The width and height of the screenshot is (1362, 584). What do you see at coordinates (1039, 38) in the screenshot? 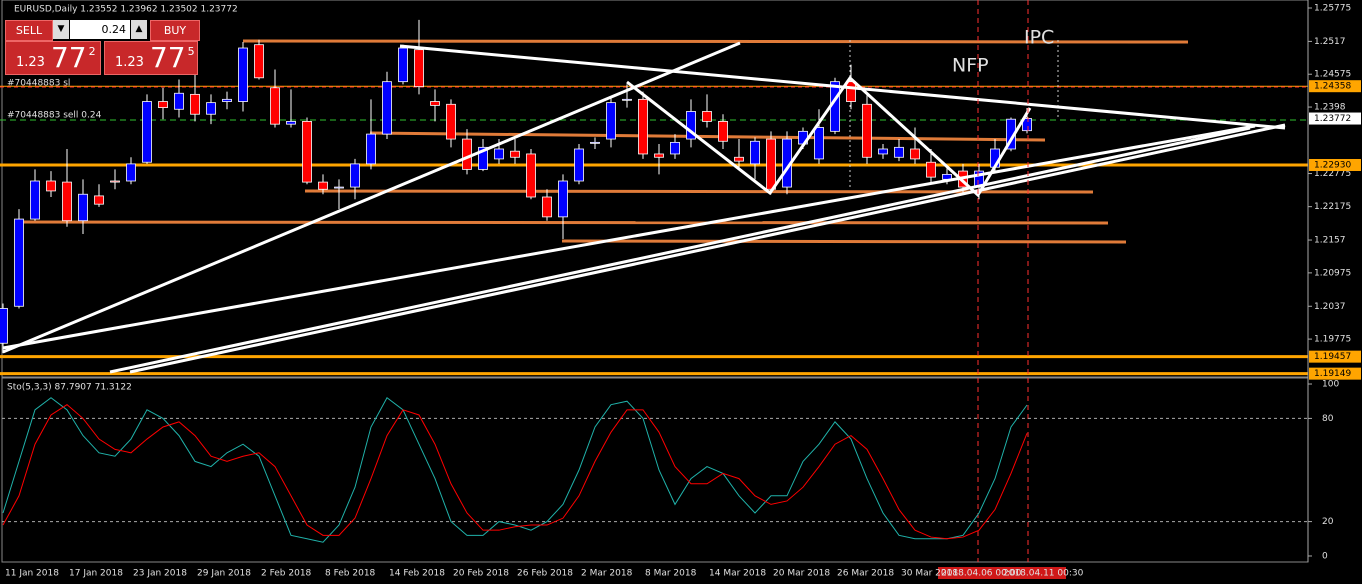
I see `ipc-label: IPC` at bounding box center [1039, 38].